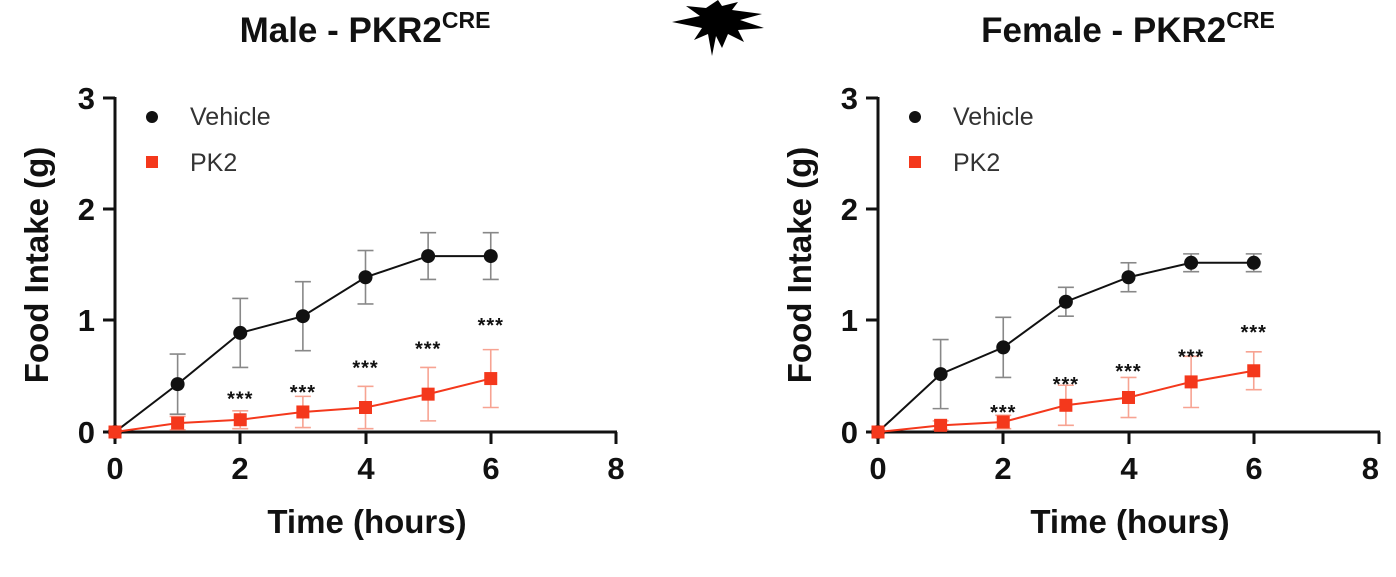 Image resolution: width=1396 pixels, height=577 pixels. I want to click on ink-splatter-icon, so click(718, 28).